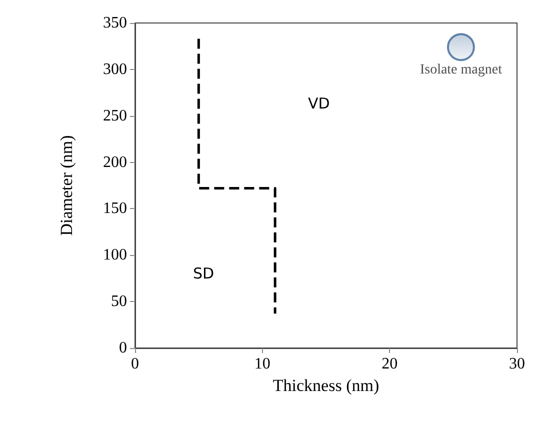 The image size is (538, 429). What do you see at coordinates (203, 273) in the screenshot?
I see `annotation: SD` at bounding box center [203, 273].